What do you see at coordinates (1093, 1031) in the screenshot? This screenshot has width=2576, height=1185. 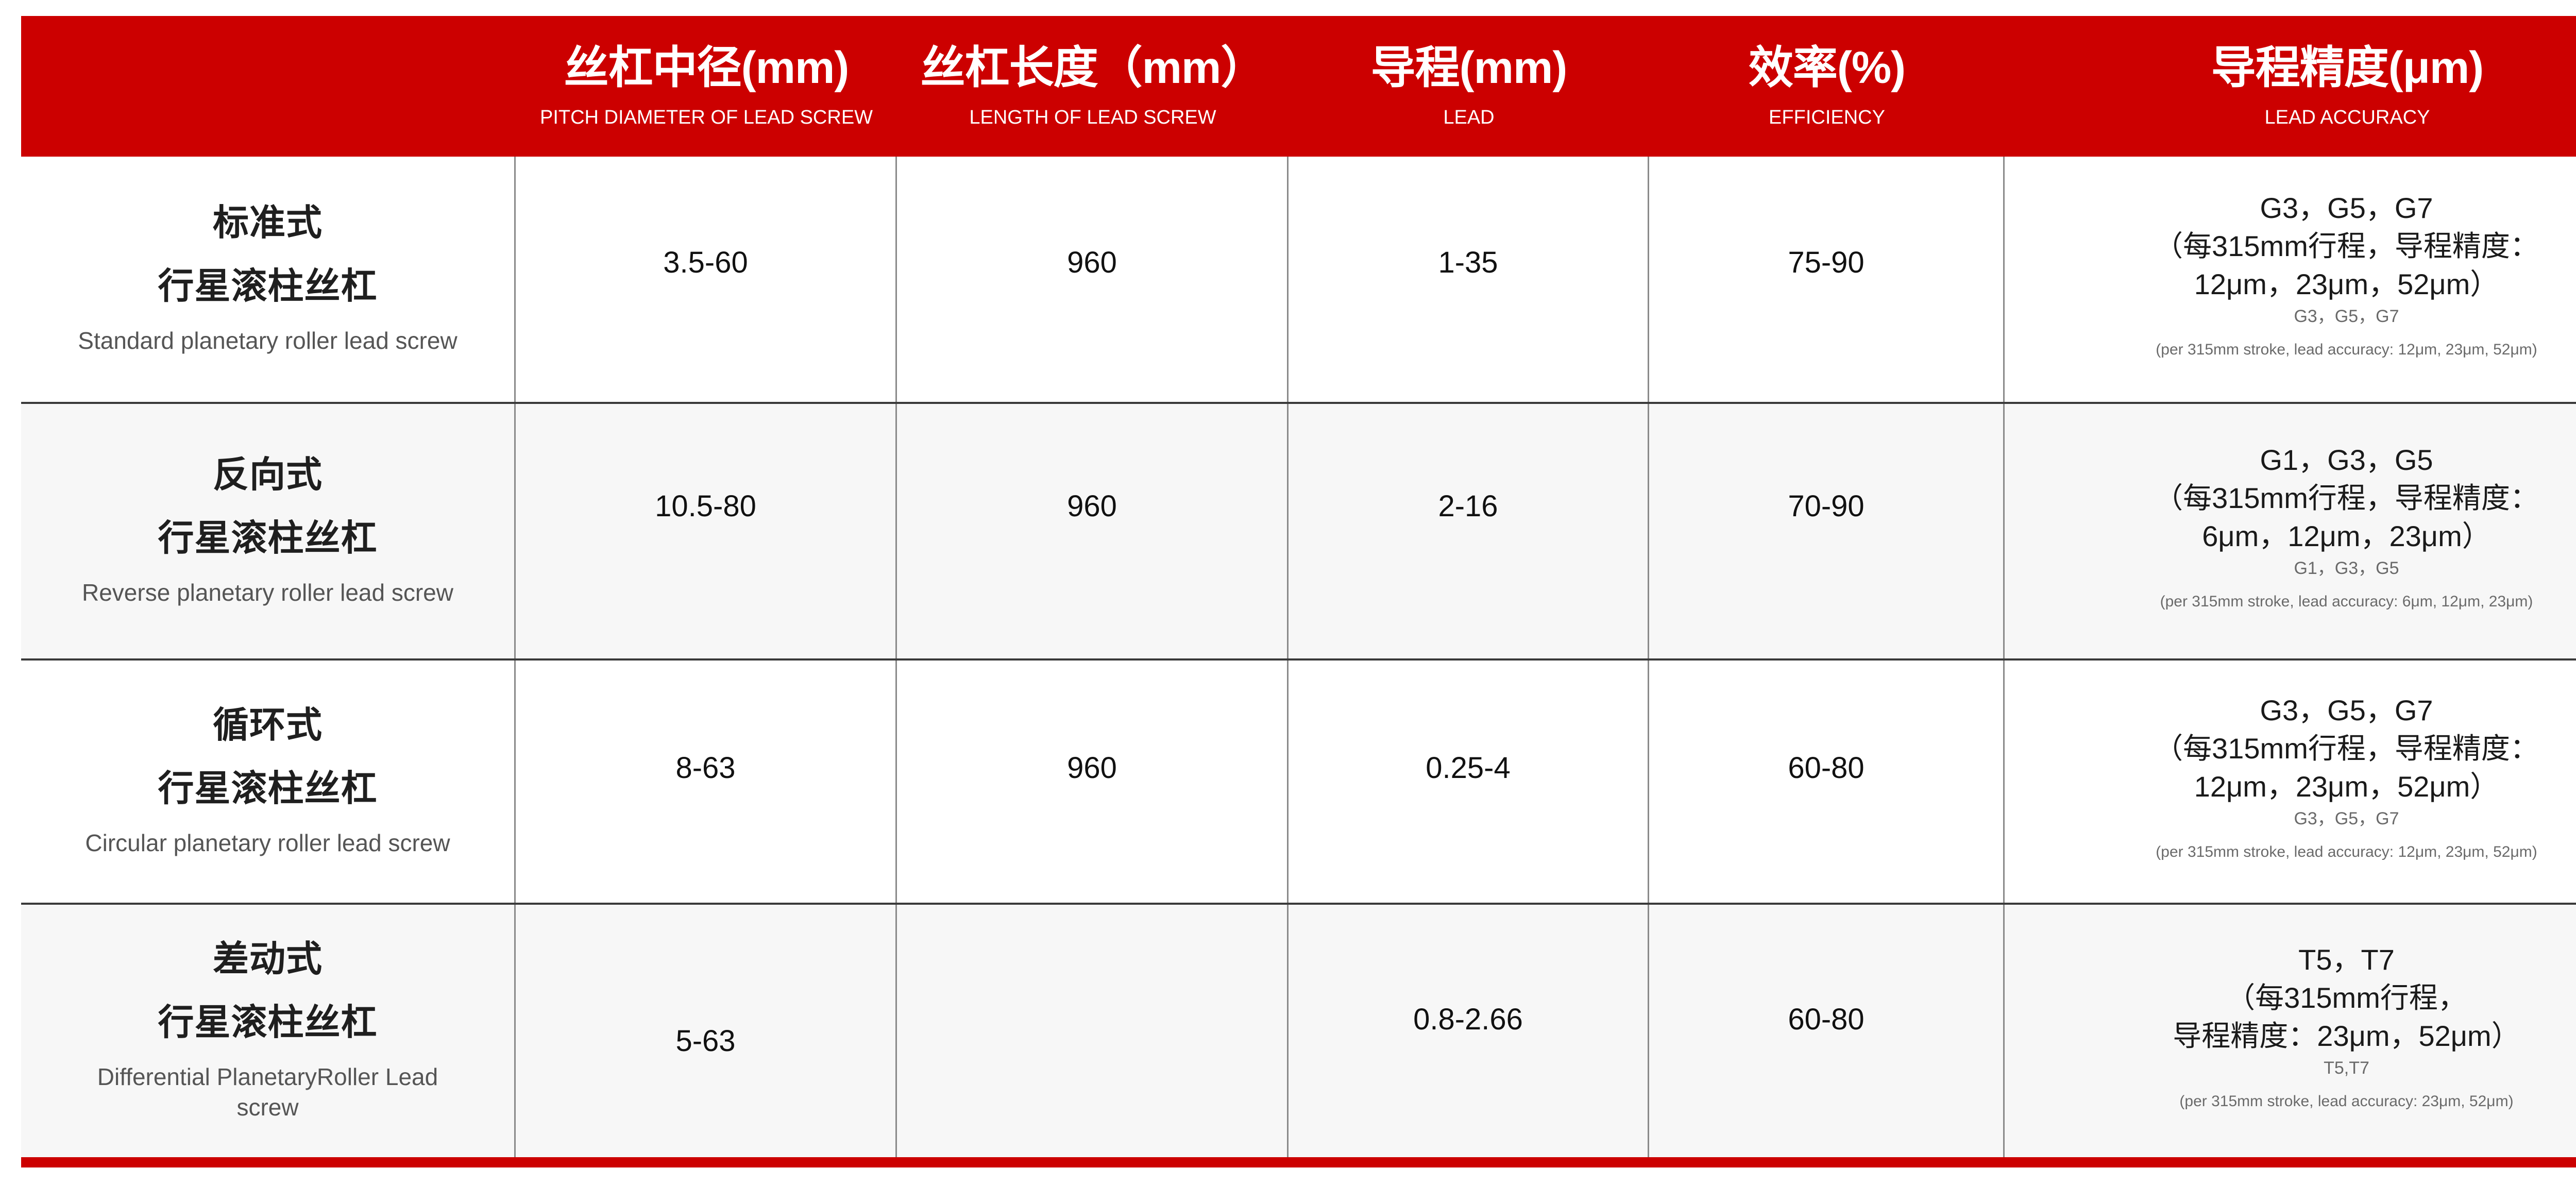 I see `cell-length` at bounding box center [1093, 1031].